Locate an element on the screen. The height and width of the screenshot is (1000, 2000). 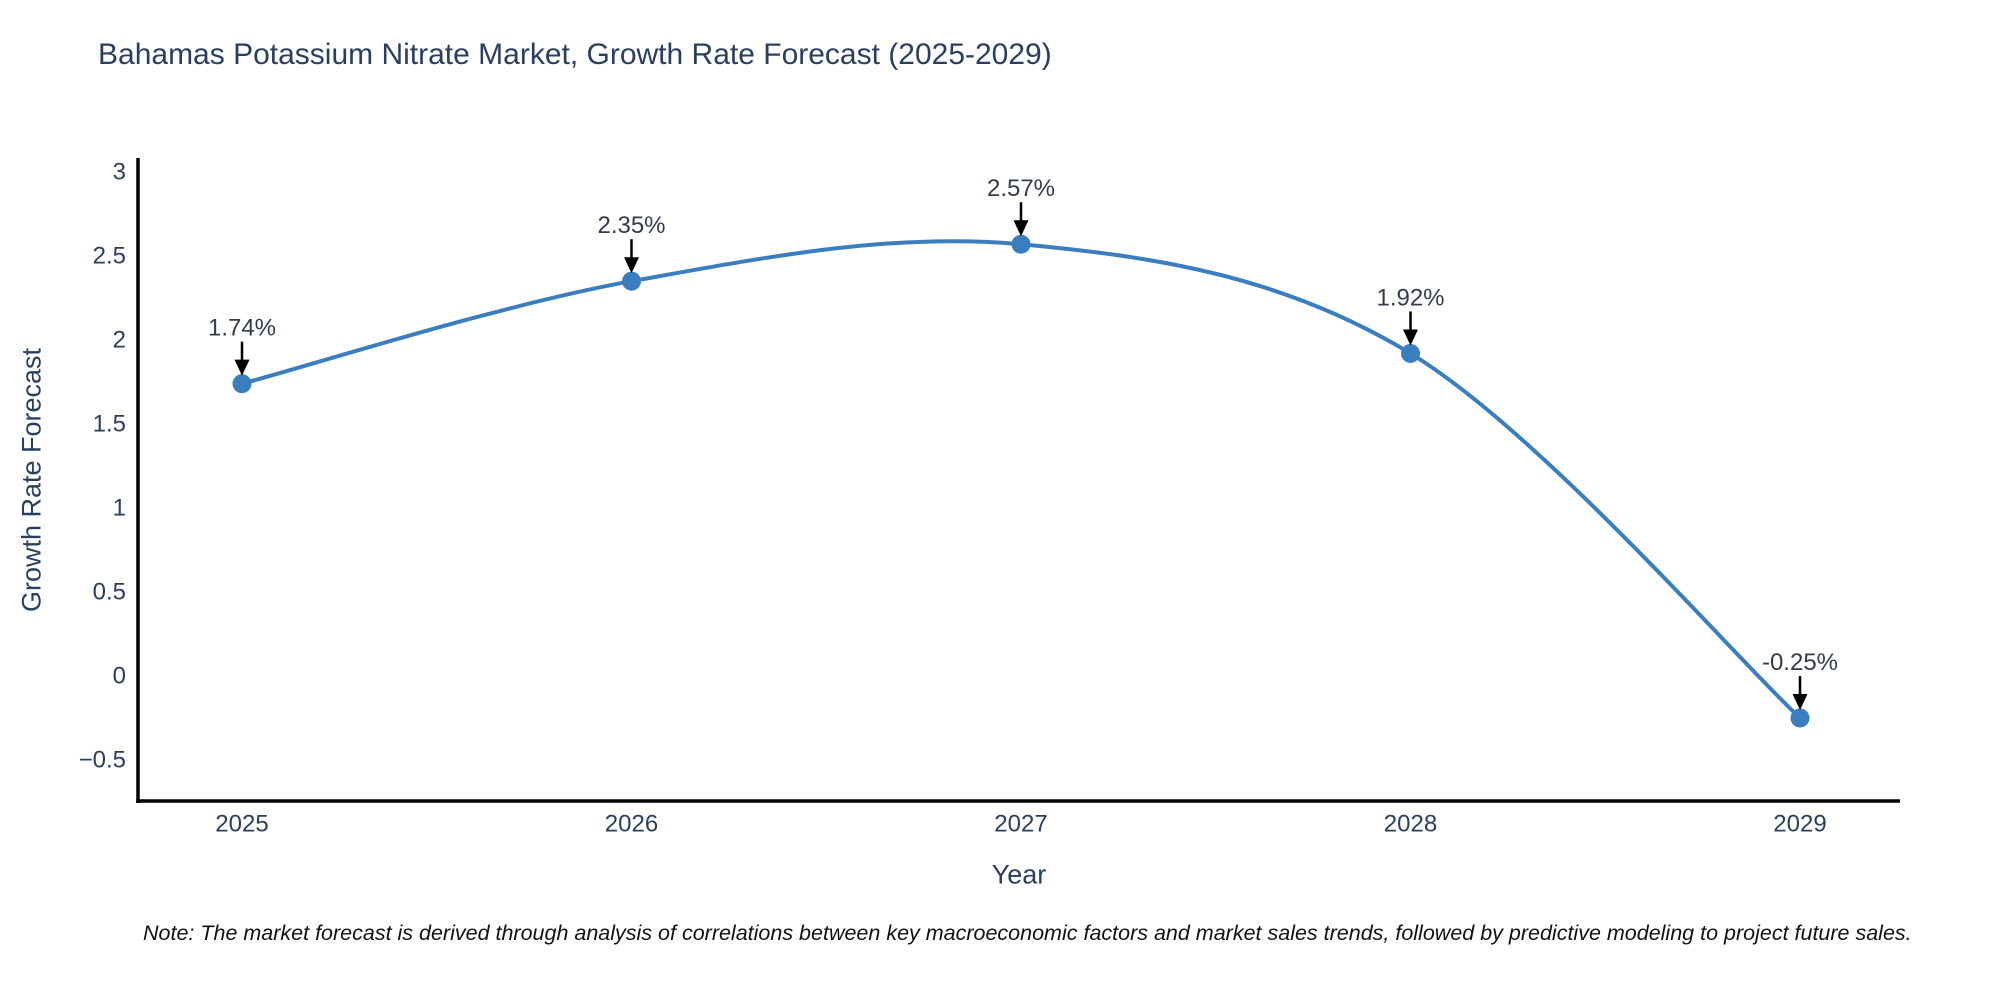
y-tick-label: −0.5 is located at coordinates (102, 760).